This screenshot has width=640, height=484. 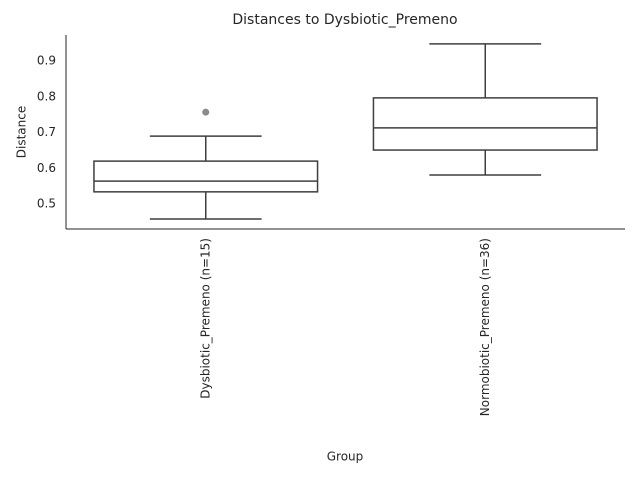 What do you see at coordinates (46, 203) in the screenshot?
I see `y-tick-label: 0.5` at bounding box center [46, 203].